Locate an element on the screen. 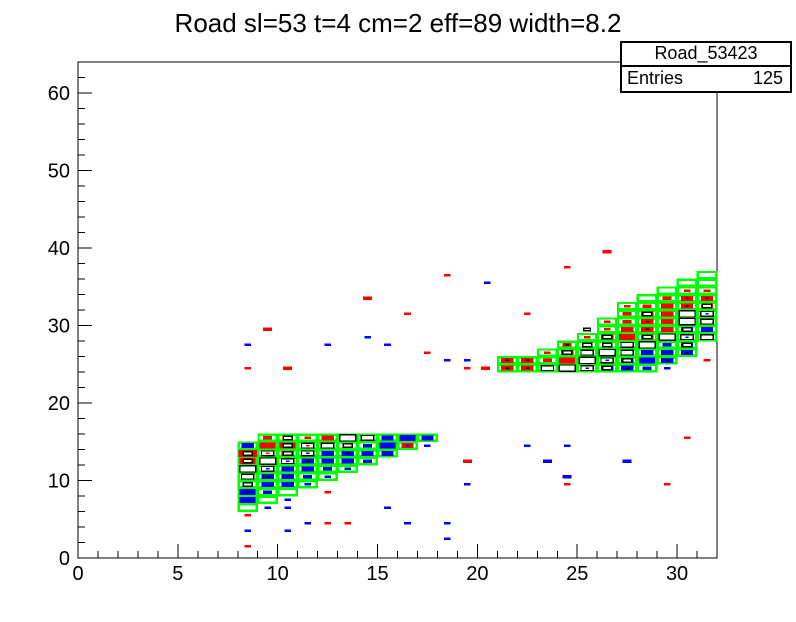 This screenshot has height=622, width=796. x-tick-label: 5 is located at coordinates (177, 574).